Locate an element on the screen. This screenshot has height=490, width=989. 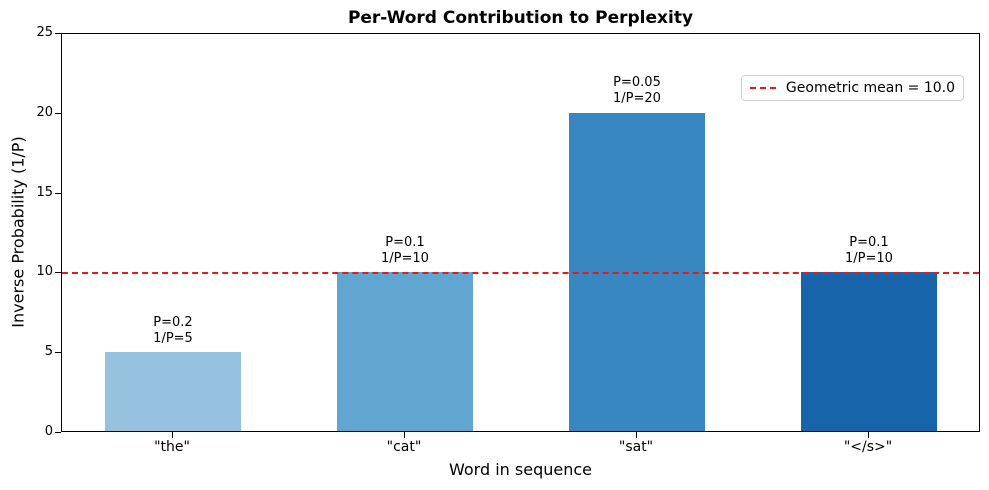
bar-the is located at coordinates (173, 391).